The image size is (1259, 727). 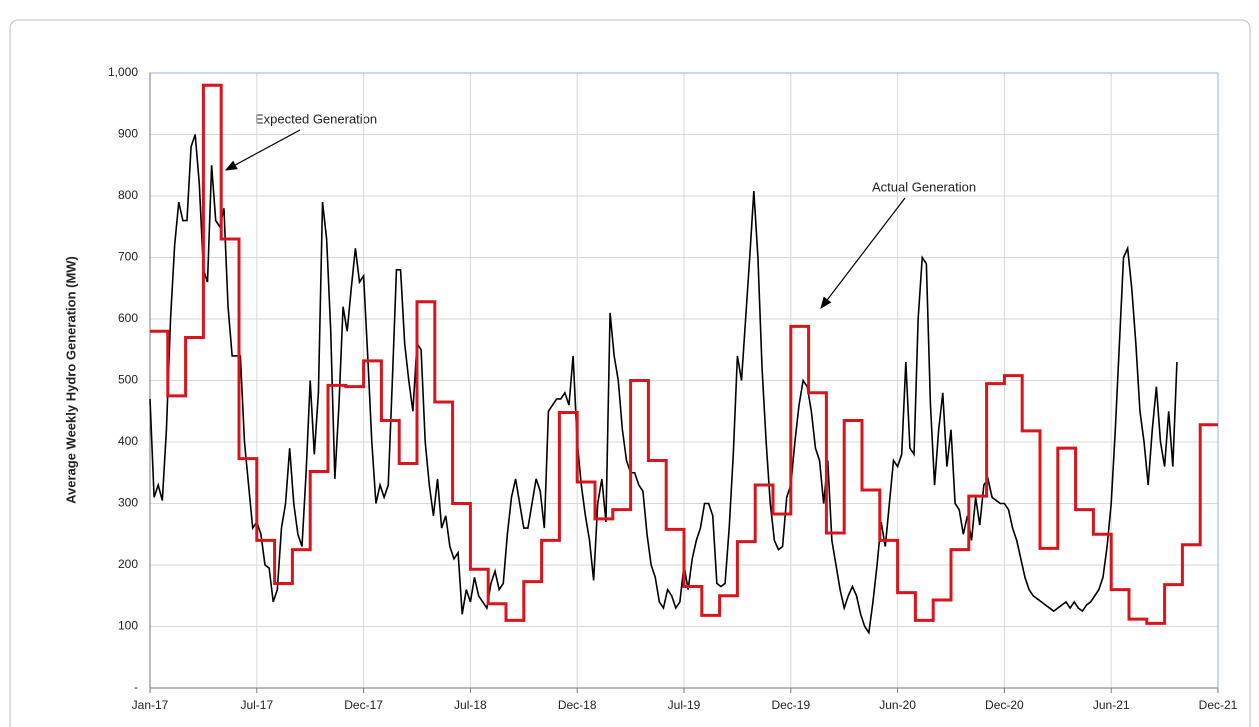 I want to click on annotation: Expected Generation, so click(x=316, y=118).